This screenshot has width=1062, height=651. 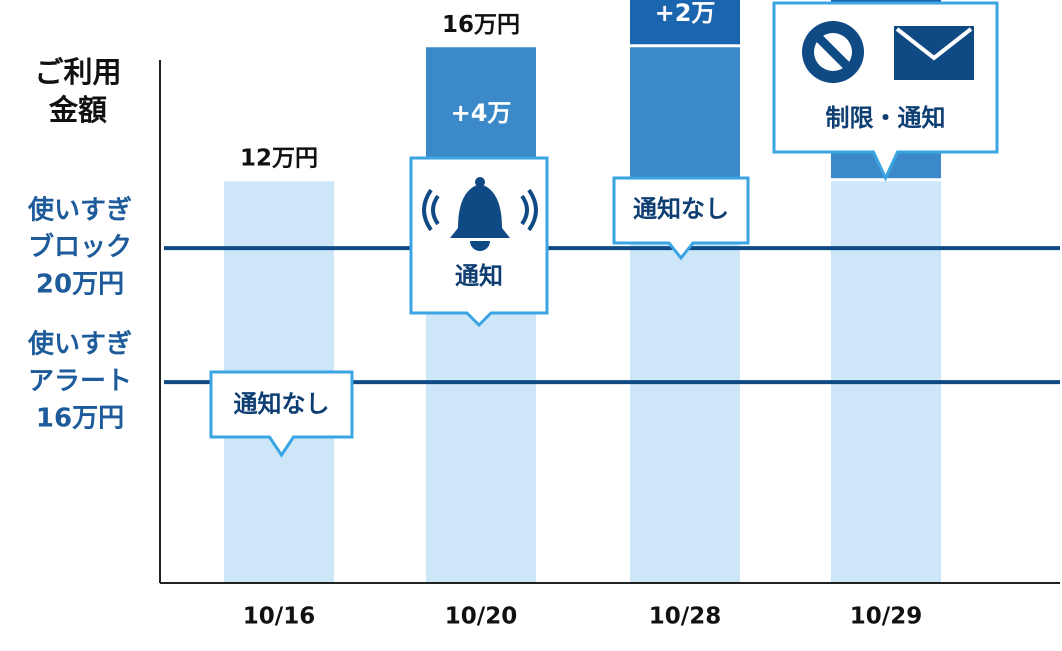 What do you see at coordinates (80, 382) in the screenshot?
I see `reference-label: アラート` at bounding box center [80, 382].